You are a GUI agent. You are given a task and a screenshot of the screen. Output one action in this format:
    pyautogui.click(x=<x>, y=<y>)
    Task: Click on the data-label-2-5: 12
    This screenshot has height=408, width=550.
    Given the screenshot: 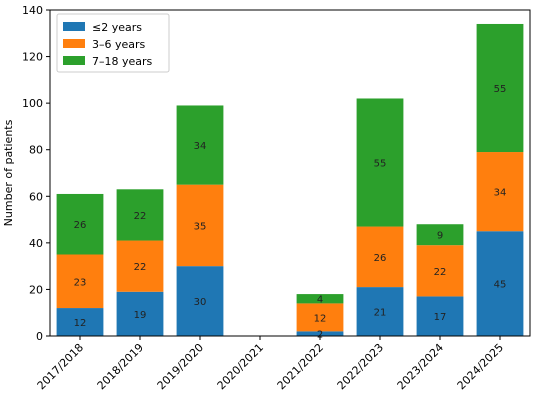 What is the action you would take?
    pyautogui.click(x=320, y=318)
    